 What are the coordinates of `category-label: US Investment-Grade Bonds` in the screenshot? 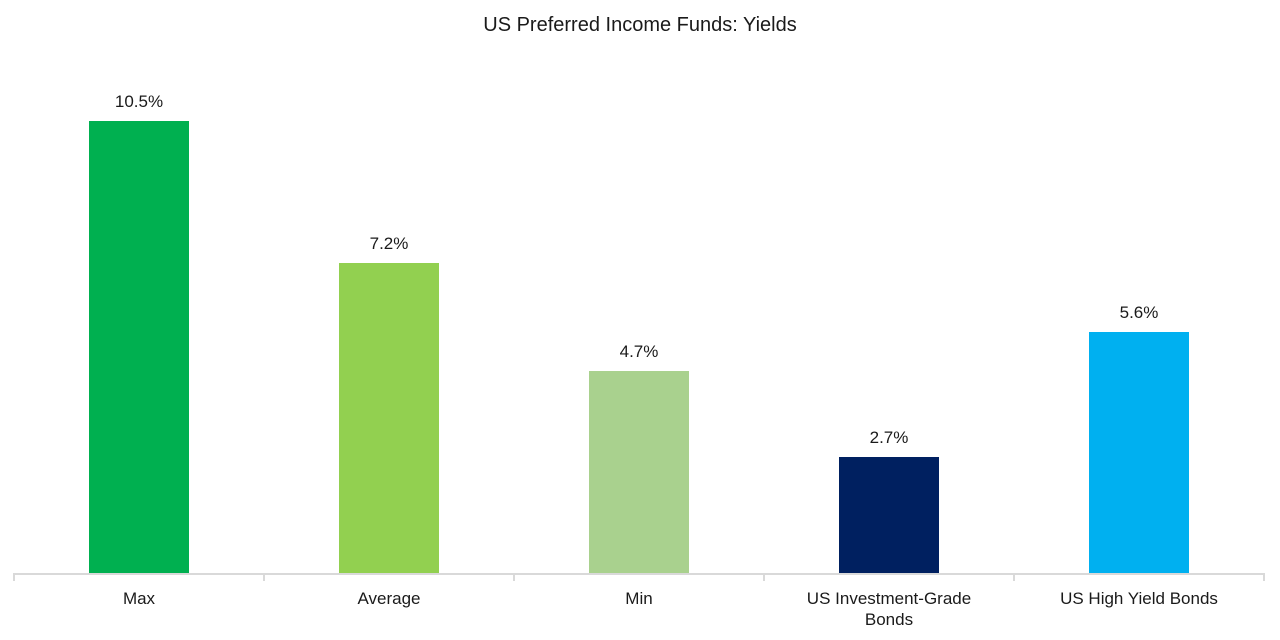 It's located at (889, 609).